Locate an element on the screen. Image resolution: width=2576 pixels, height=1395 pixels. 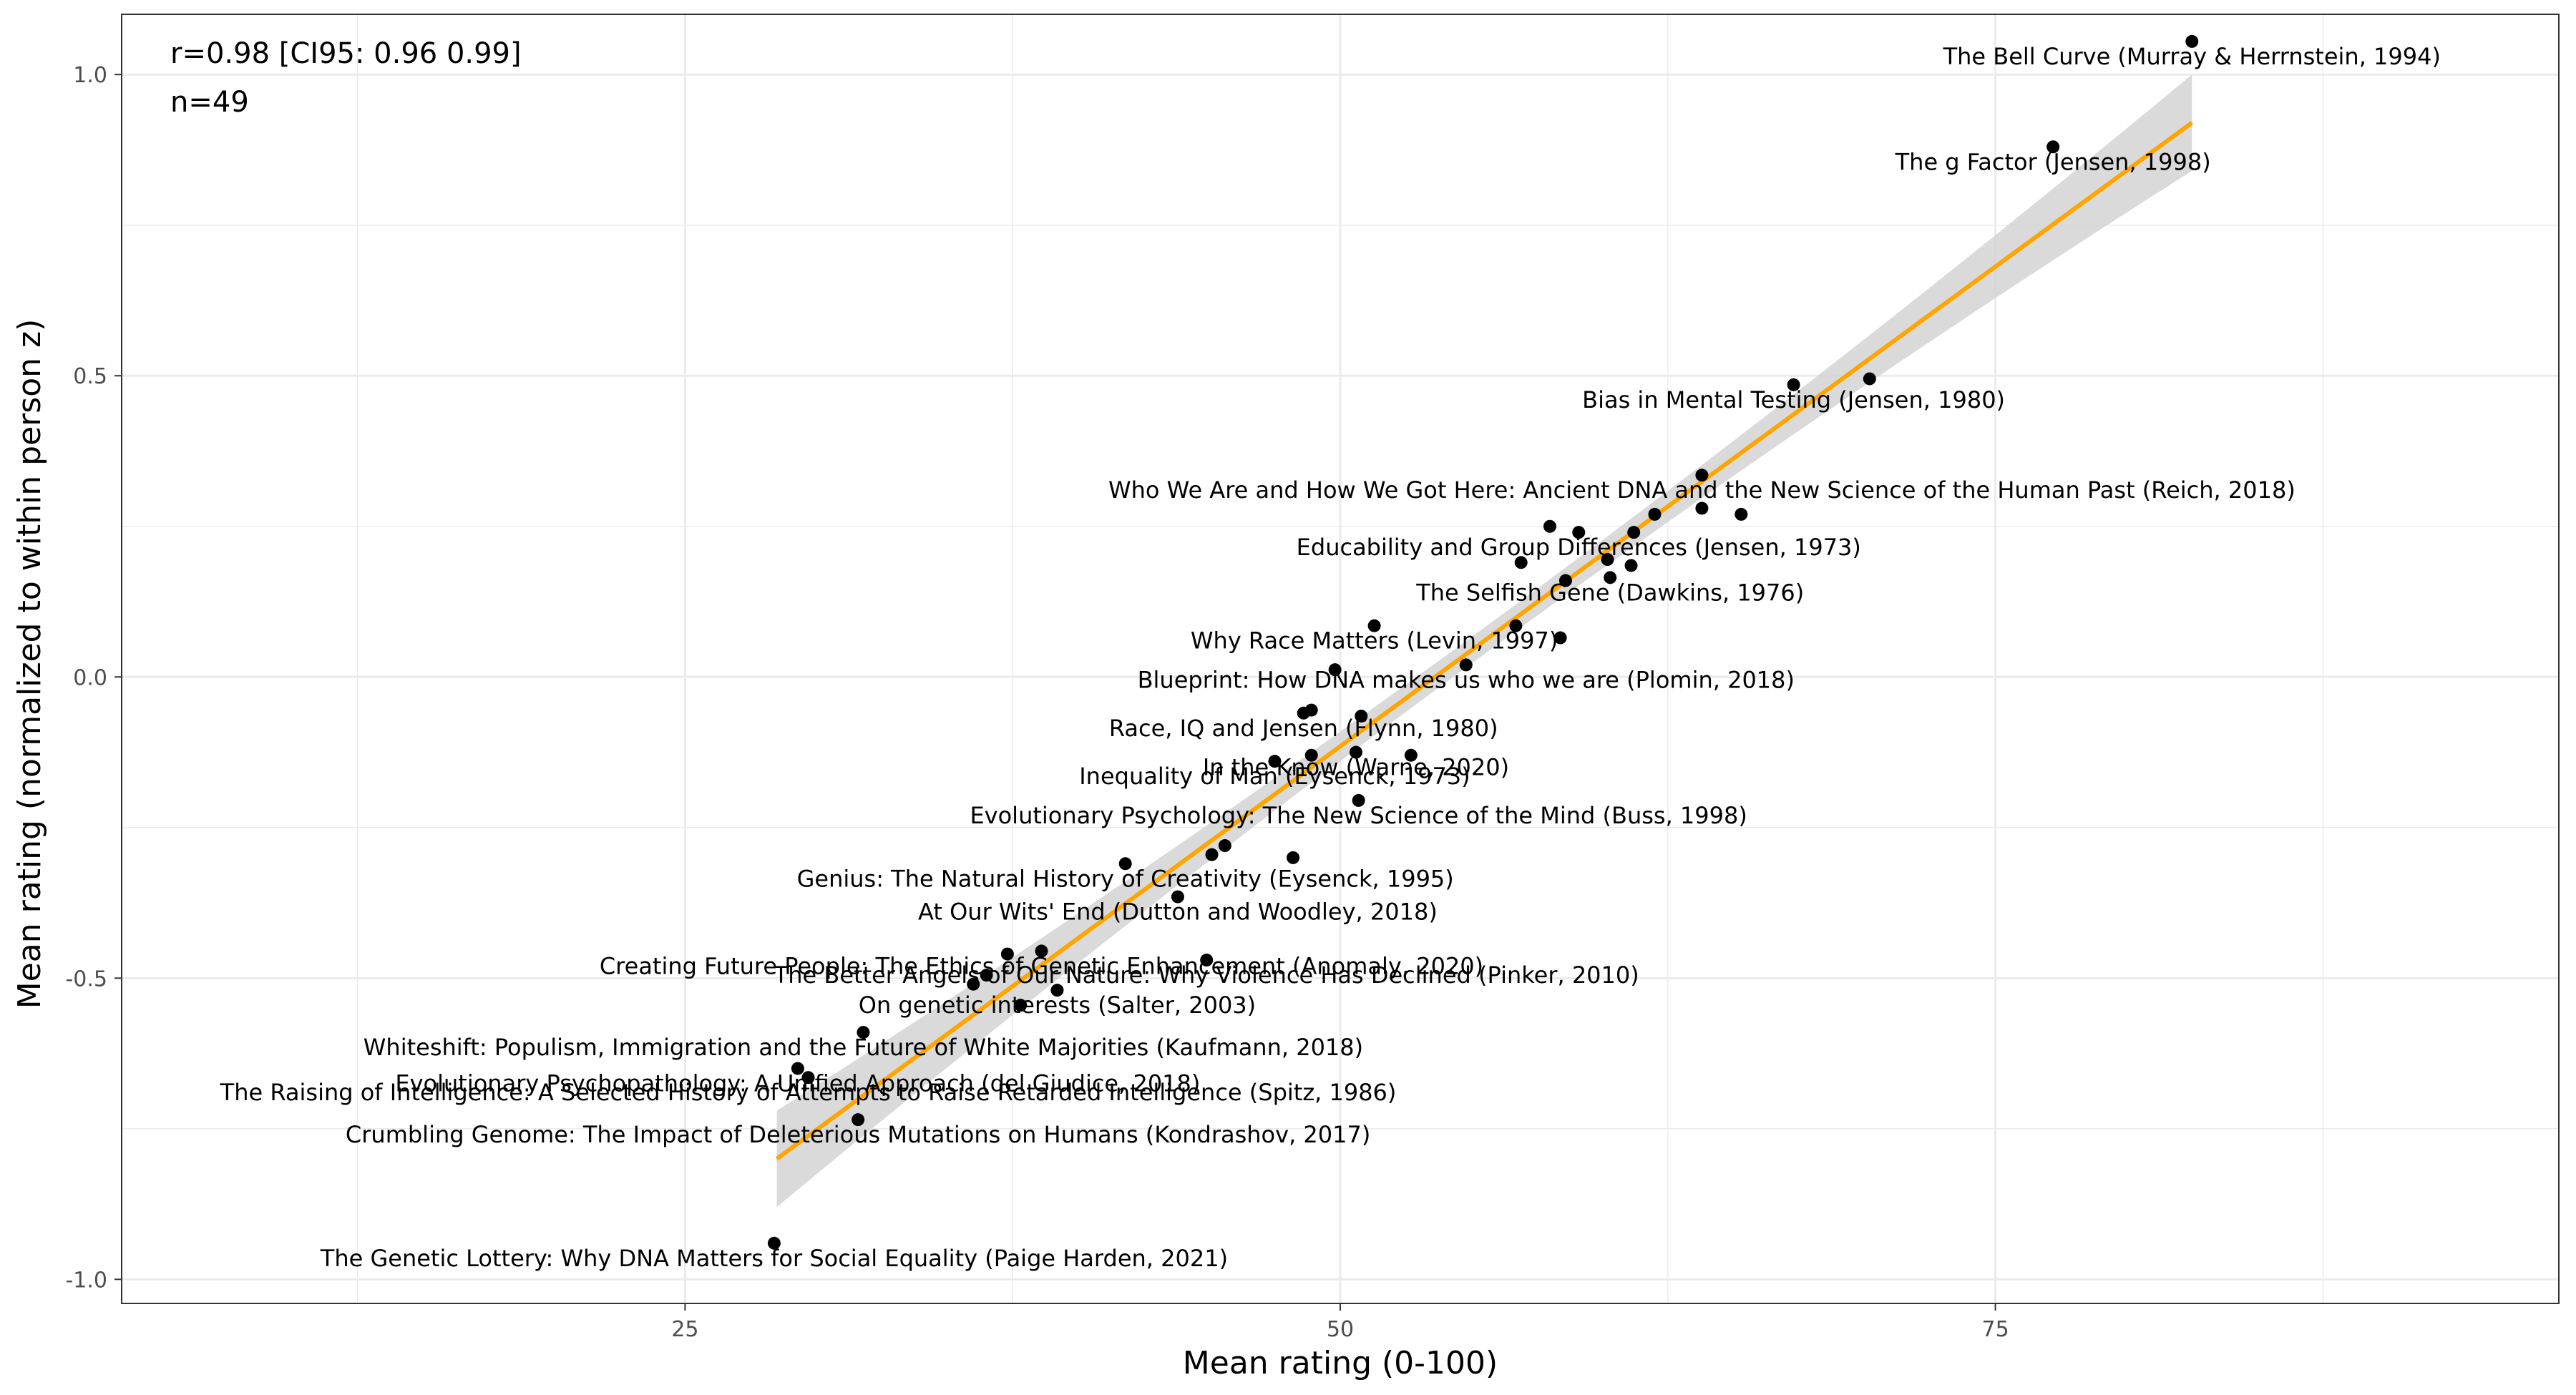
x-axis-title: Mean rating (0-100) is located at coordinates (1340, 1363).